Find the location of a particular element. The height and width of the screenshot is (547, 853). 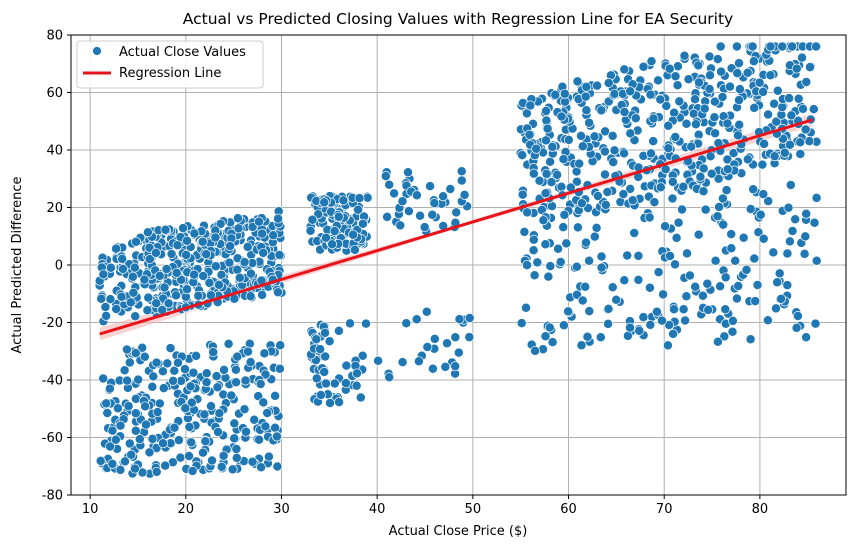

y-tick-label: 40 is located at coordinates (54, 151).